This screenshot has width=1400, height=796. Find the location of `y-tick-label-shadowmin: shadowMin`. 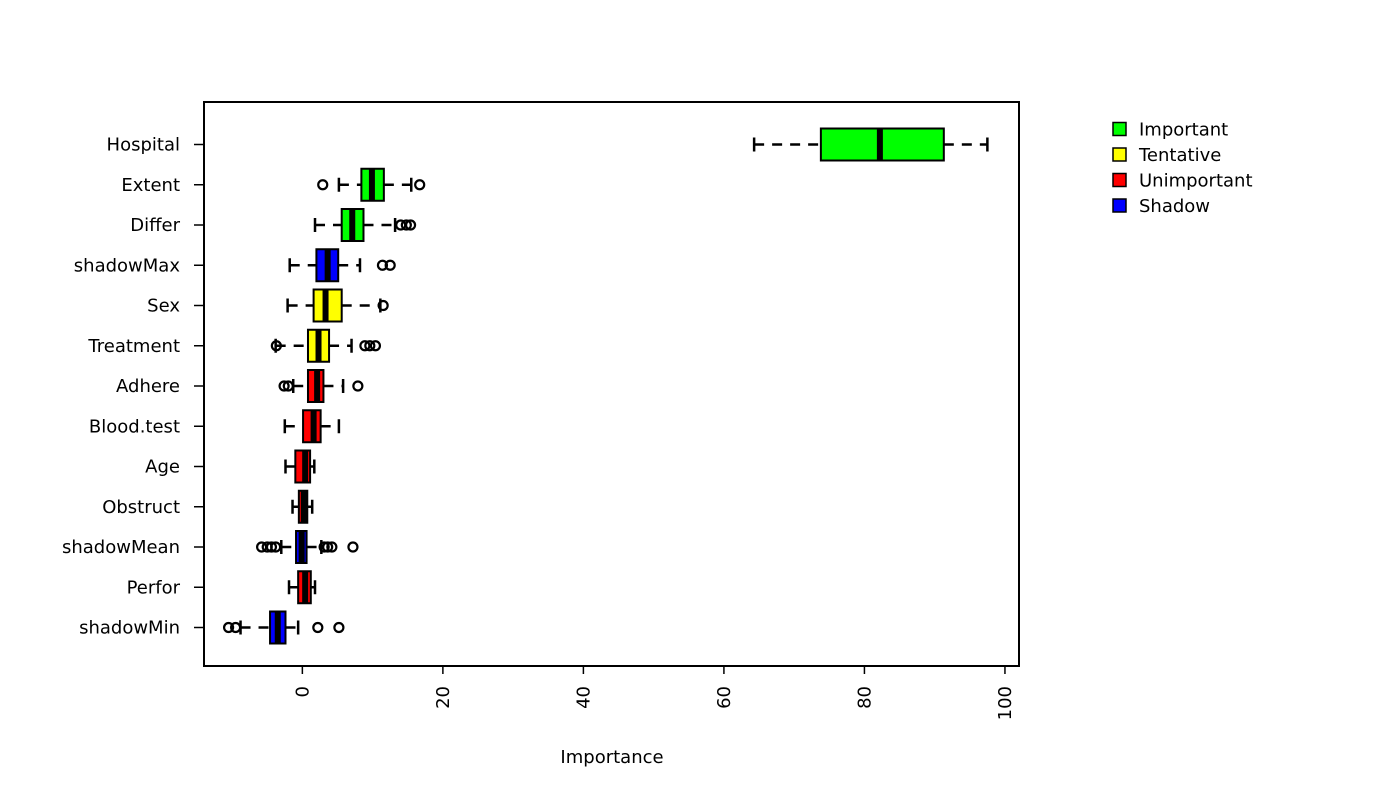

y-tick-label-shadowmin: shadowMin is located at coordinates (129, 628).